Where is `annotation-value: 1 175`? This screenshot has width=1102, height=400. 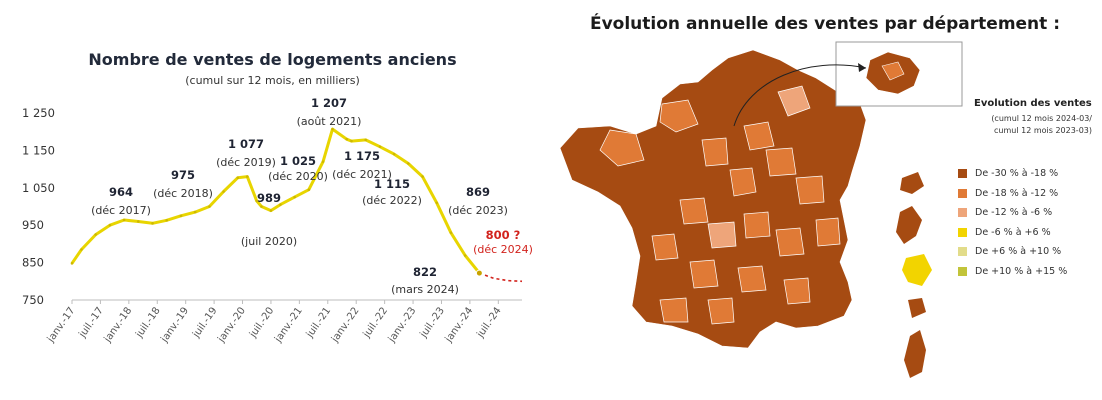 annotation-value: 1 175 is located at coordinates (362, 156).